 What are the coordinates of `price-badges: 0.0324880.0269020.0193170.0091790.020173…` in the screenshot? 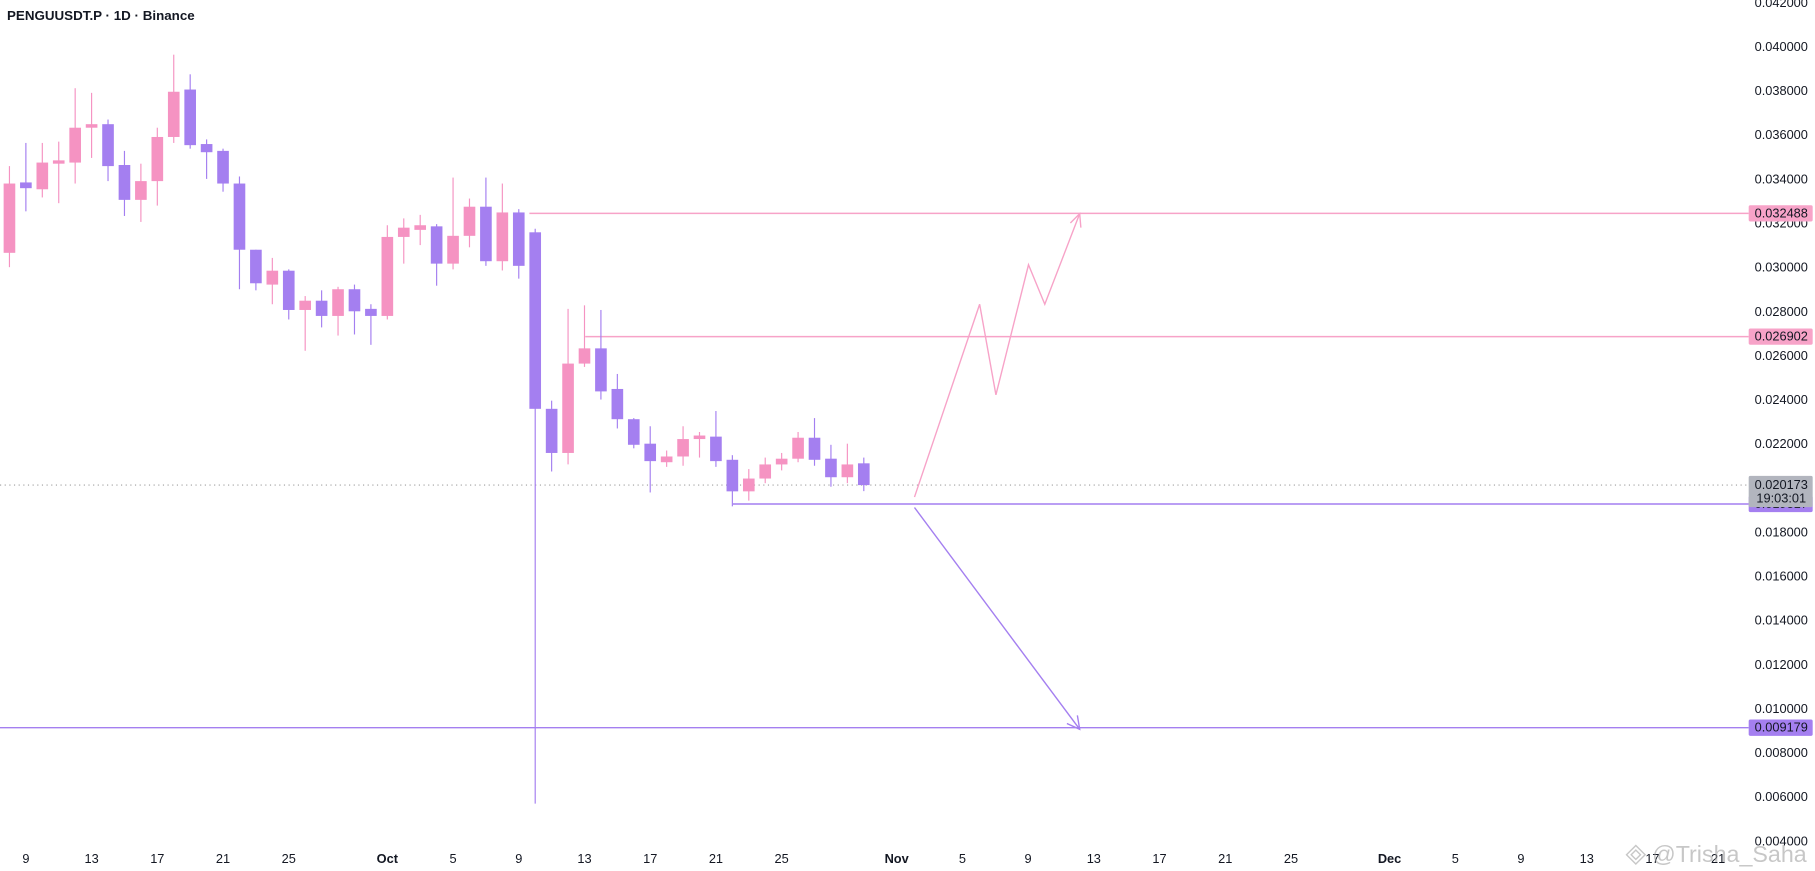 It's located at (1780, 470).